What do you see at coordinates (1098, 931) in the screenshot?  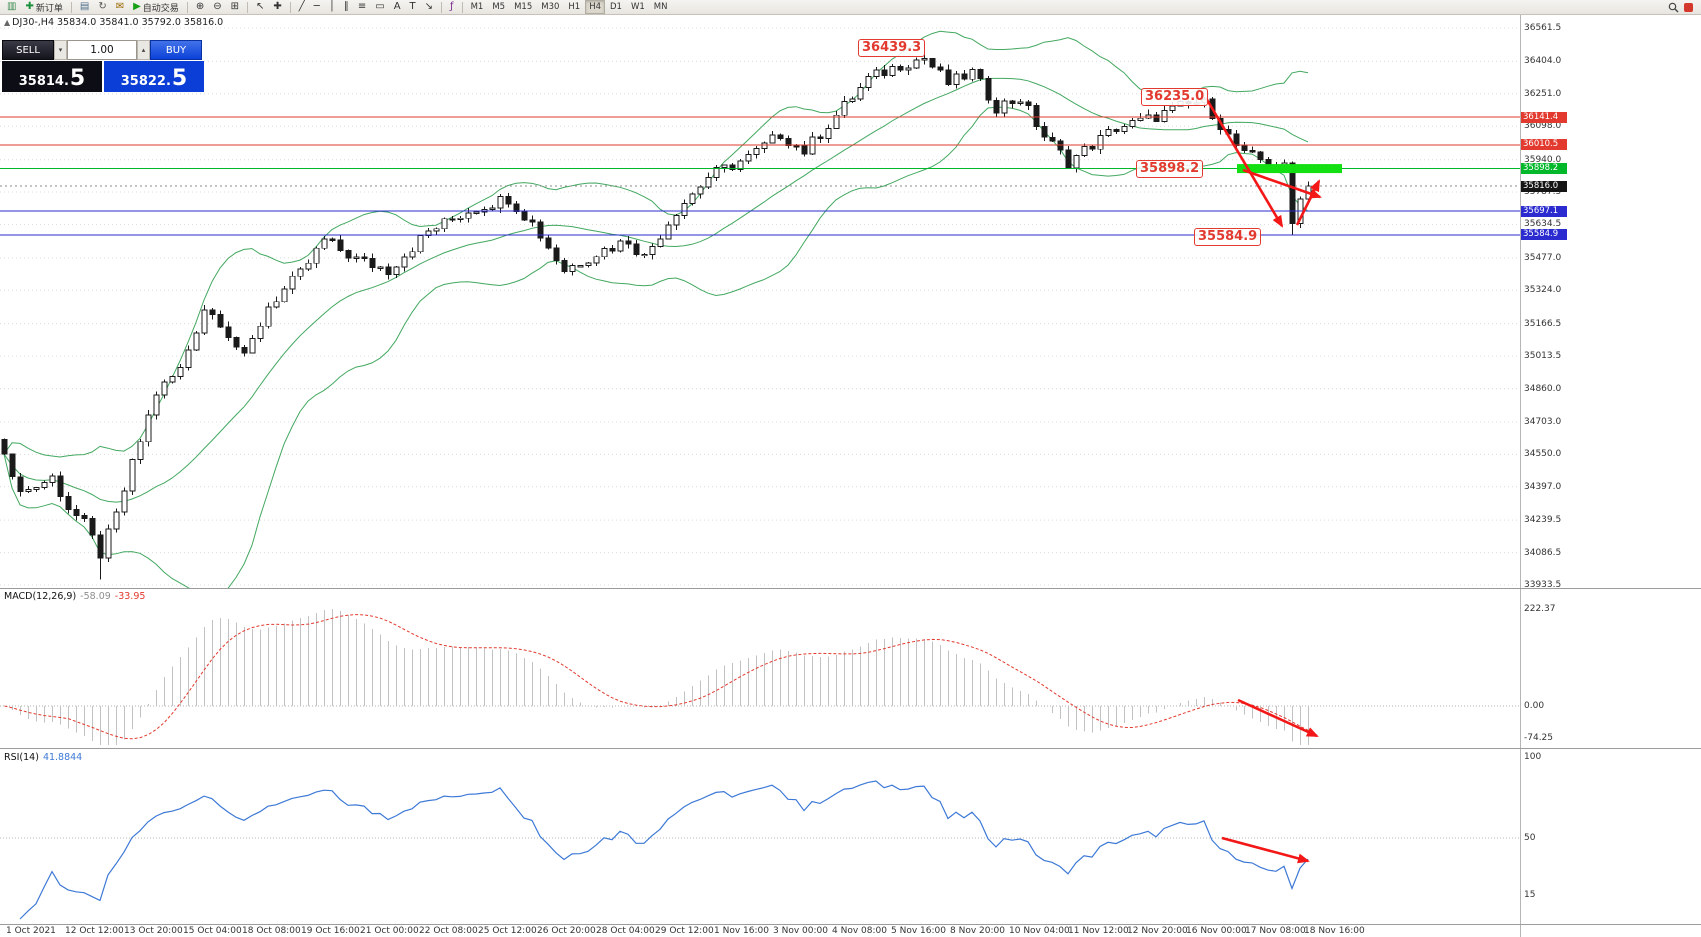 I see `time-axis-label: 11 Nov 12:00` at bounding box center [1098, 931].